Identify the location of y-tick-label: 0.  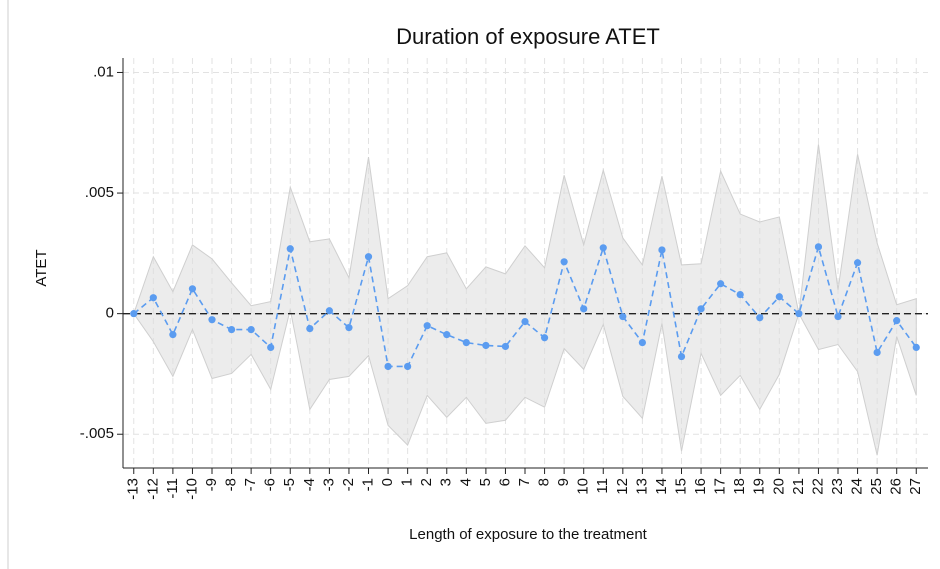
(110, 313).